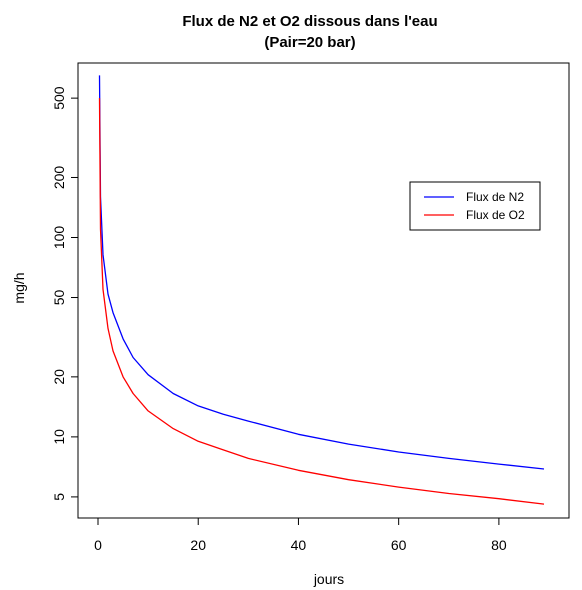 This screenshot has width=582, height=590. I want to click on x-tick-label: 20, so click(198, 545).